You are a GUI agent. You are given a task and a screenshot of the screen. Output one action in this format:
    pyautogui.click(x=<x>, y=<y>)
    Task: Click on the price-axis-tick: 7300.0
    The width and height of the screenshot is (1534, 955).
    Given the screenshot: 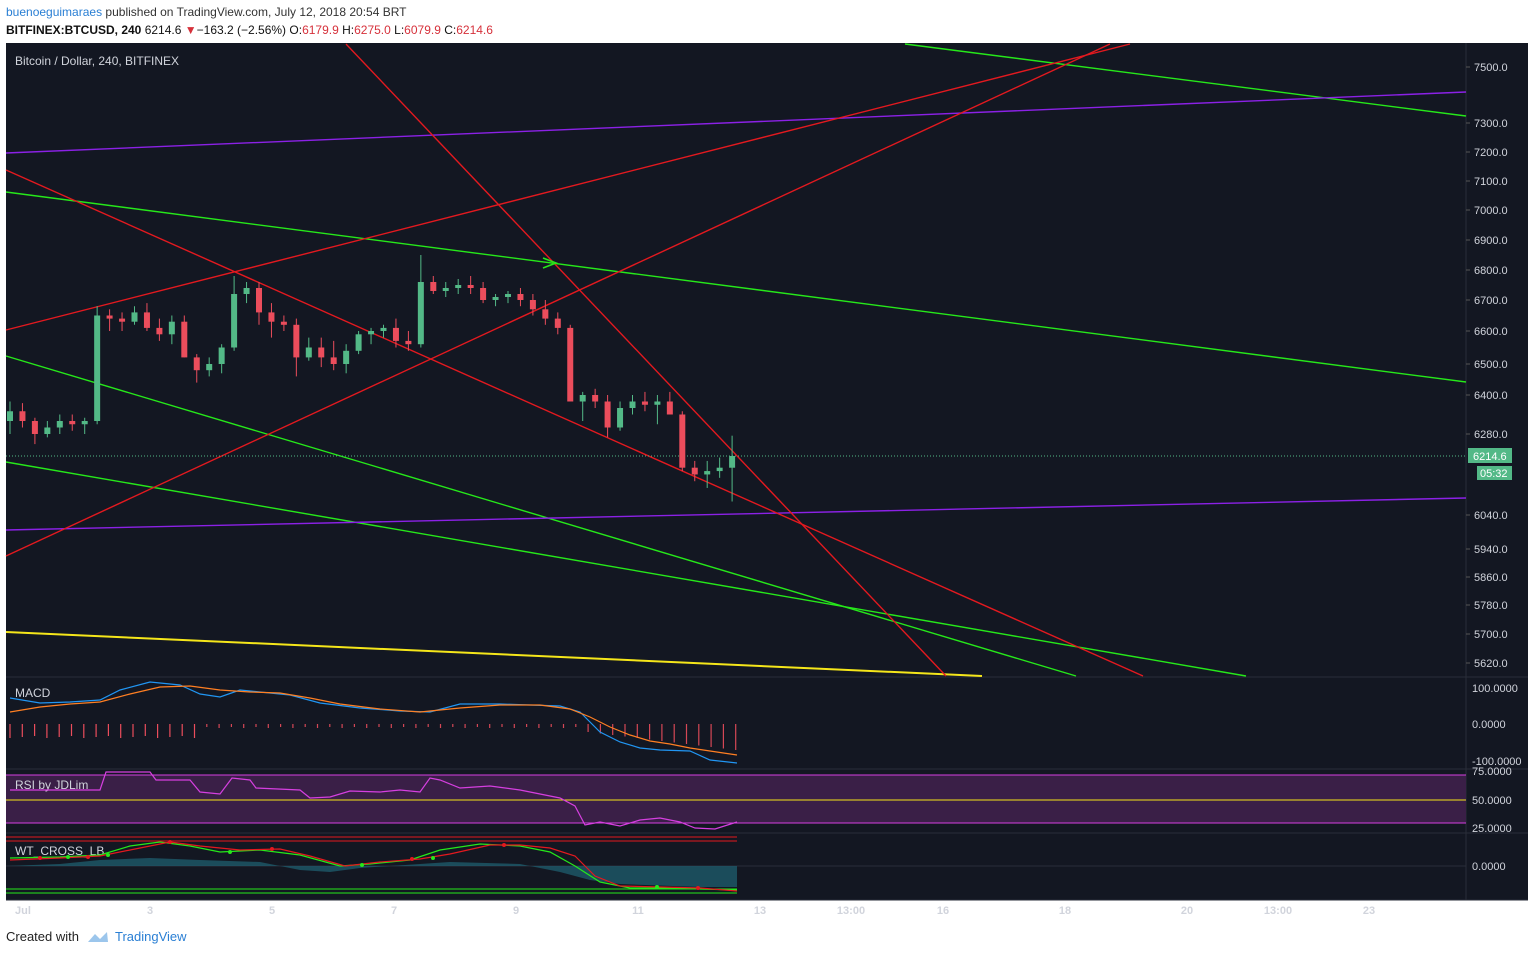 What is the action you would take?
    pyautogui.click(x=1491, y=124)
    